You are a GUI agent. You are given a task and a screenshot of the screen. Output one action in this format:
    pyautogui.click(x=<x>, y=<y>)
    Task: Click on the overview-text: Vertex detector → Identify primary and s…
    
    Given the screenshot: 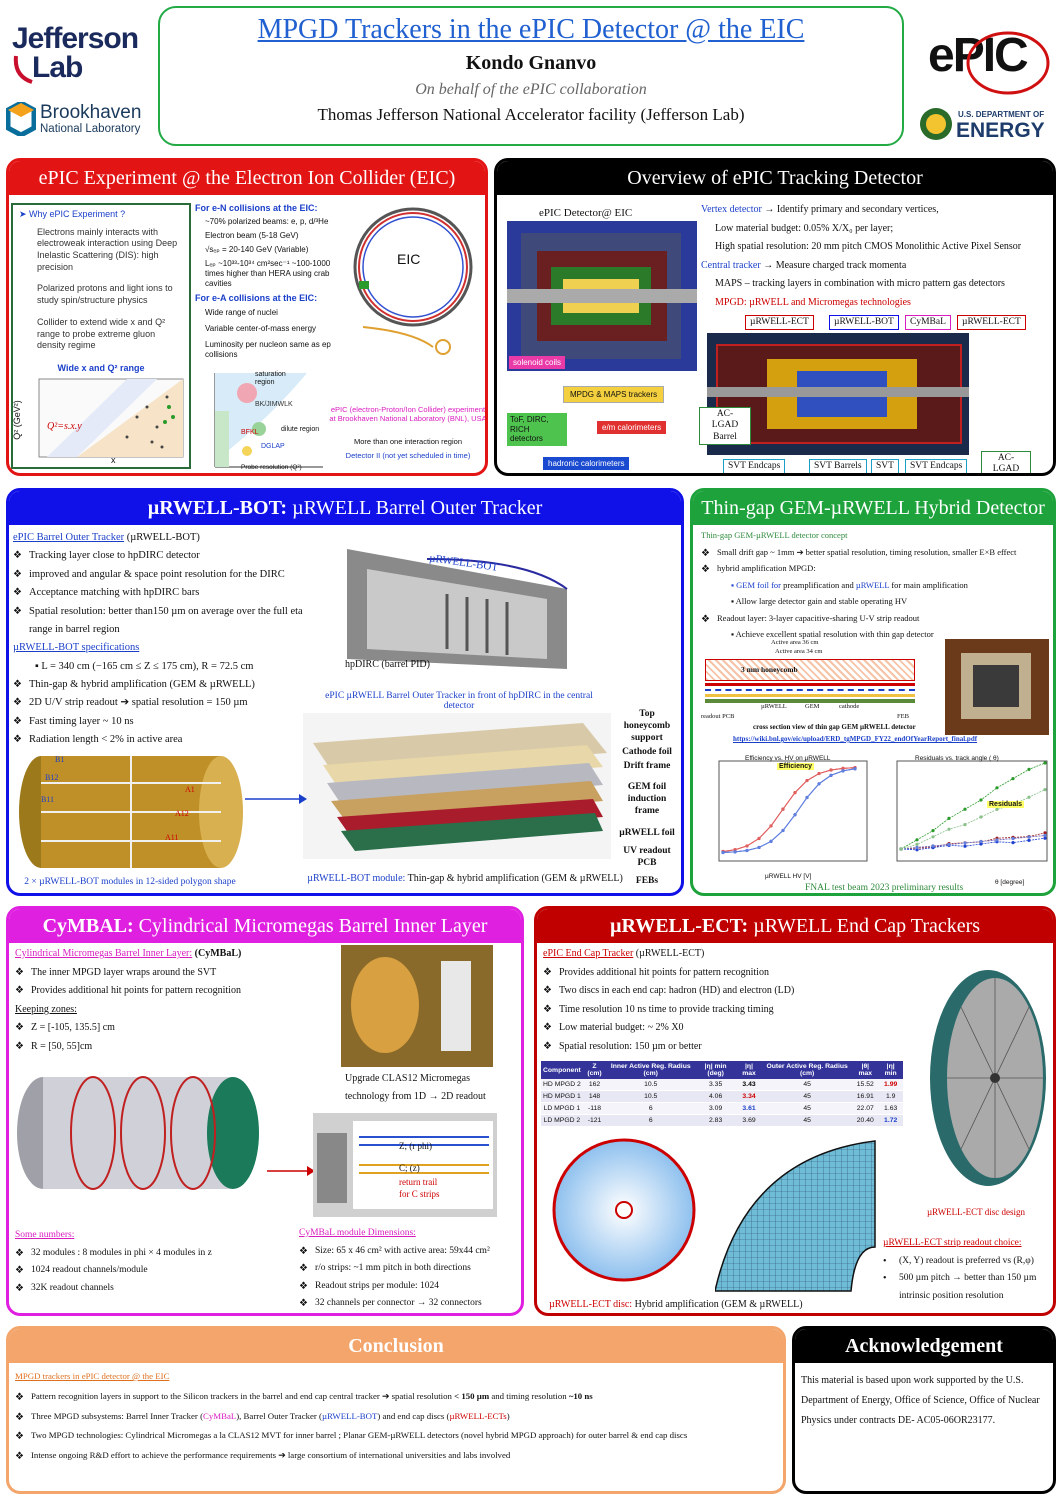 What is the action you would take?
    pyautogui.click(x=877, y=256)
    